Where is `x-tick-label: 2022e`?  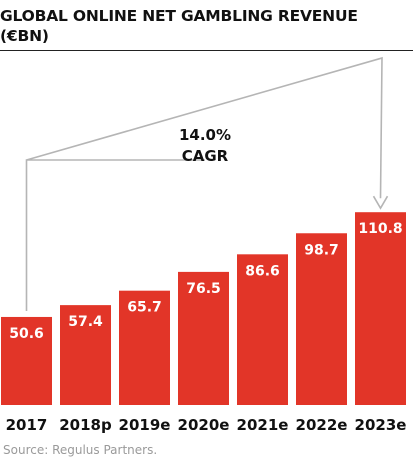 x-tick-label: 2022e is located at coordinates (322, 425).